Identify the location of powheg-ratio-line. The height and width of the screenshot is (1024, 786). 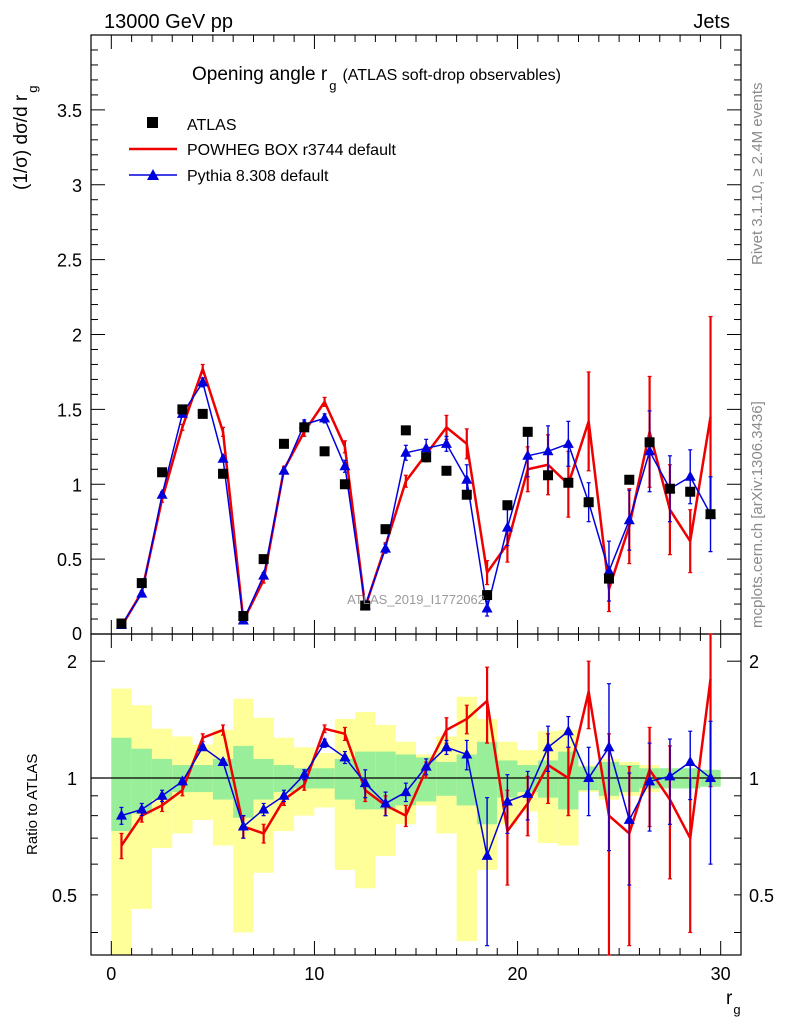
(416, 762).